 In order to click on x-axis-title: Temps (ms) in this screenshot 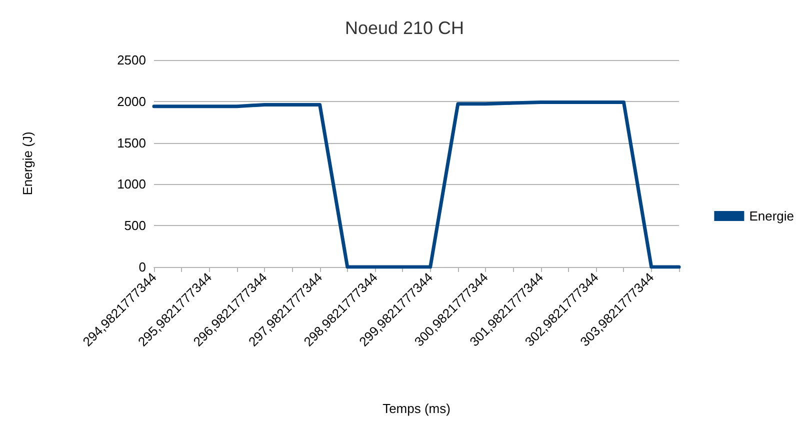, I will do `click(416, 408)`.